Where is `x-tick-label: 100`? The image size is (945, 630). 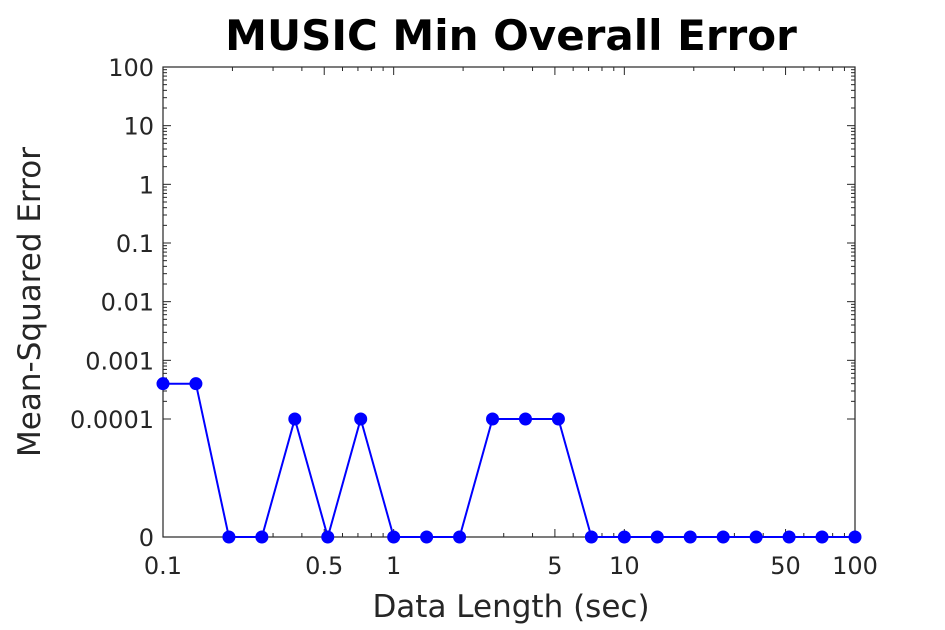
x-tick-label: 100 is located at coordinates (855, 566).